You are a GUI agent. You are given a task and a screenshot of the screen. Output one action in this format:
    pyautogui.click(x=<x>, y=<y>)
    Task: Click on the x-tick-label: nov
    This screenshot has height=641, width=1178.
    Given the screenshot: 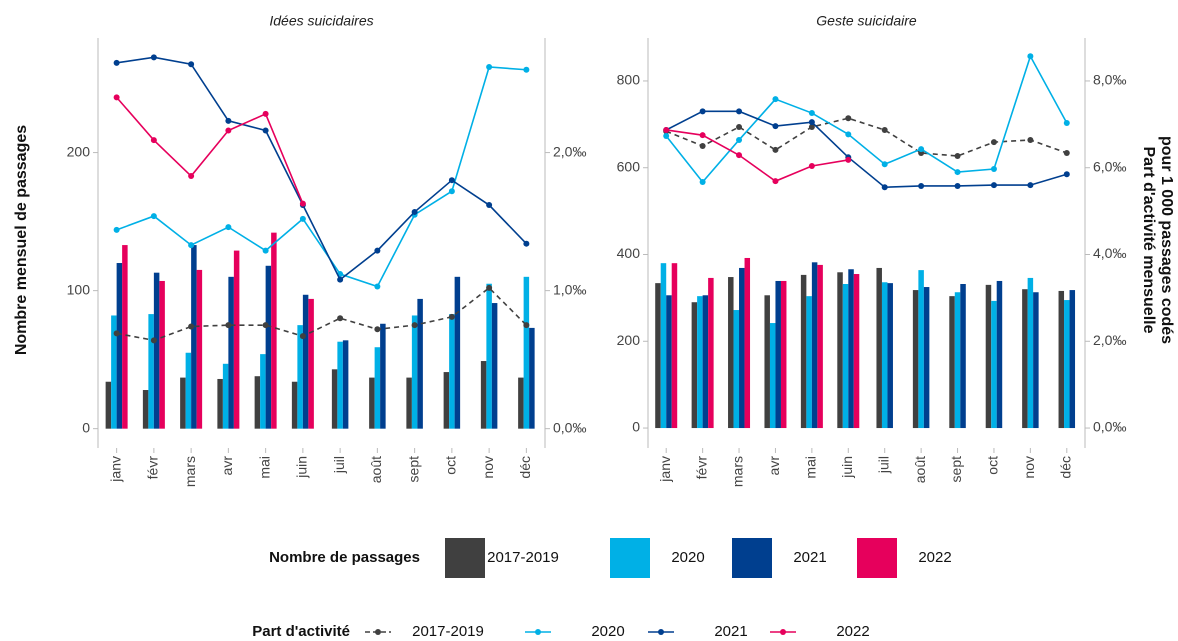 What is the action you would take?
    pyautogui.click(x=488, y=467)
    